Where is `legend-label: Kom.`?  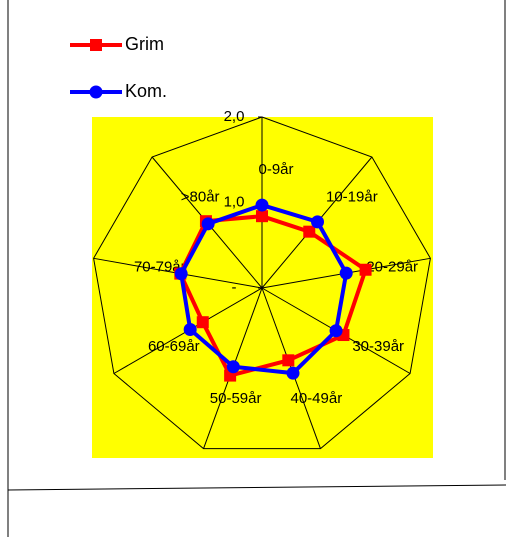 legend-label: Kom. is located at coordinates (146, 91).